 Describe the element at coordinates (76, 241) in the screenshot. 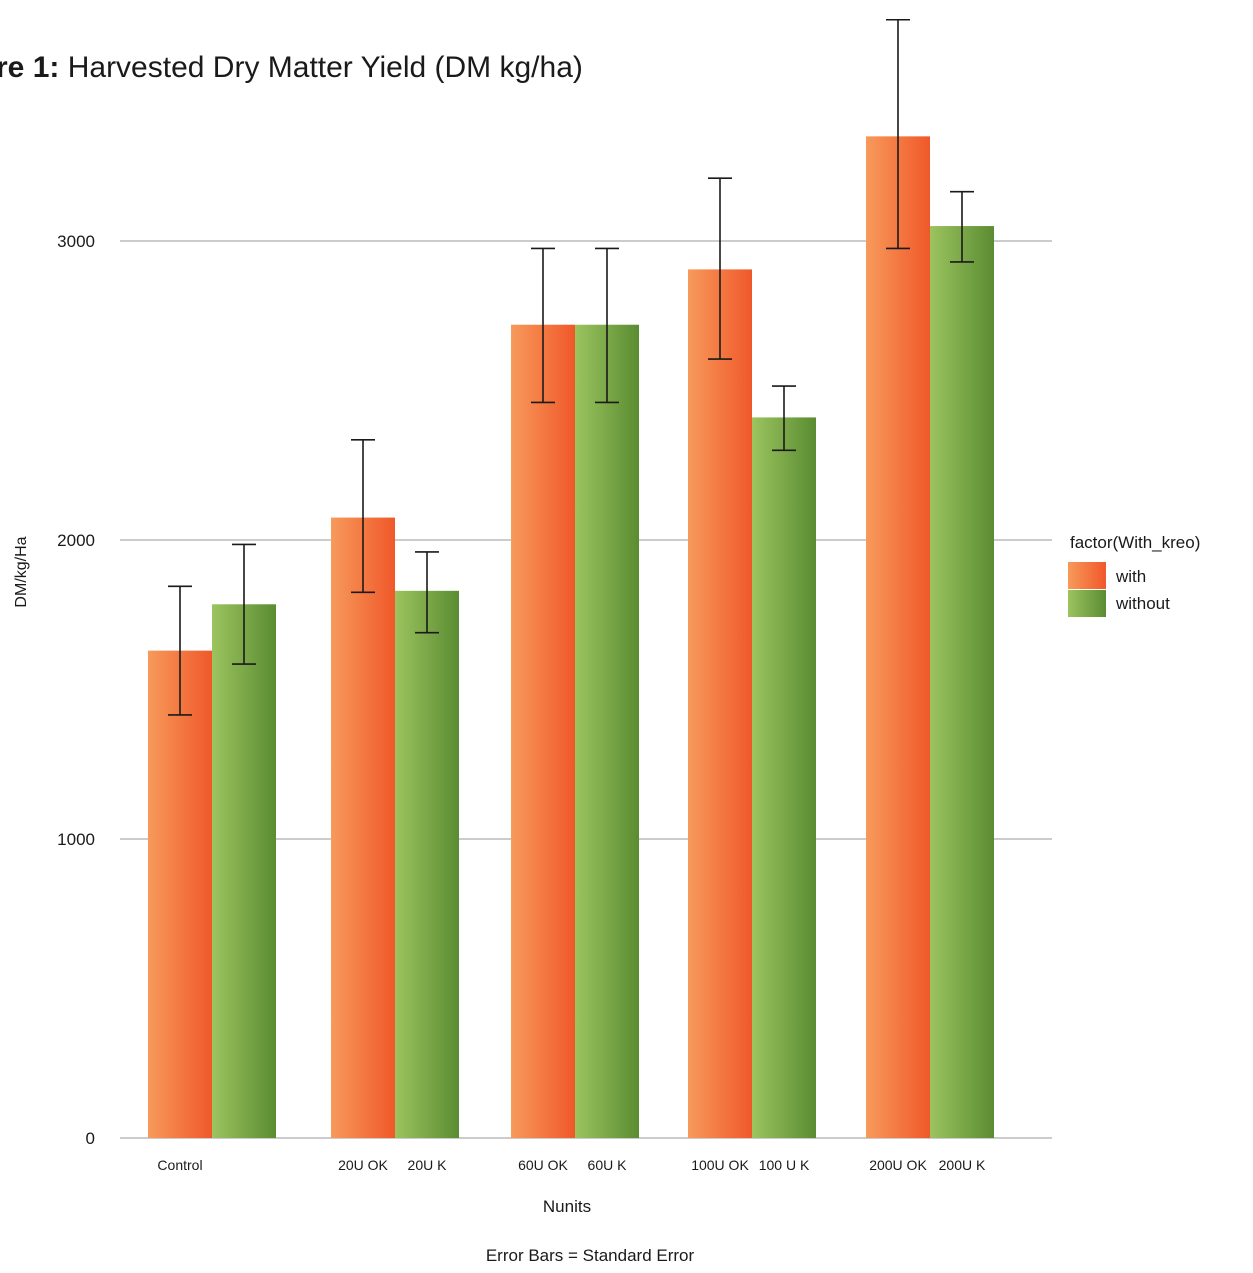

I see `y-tick-label: 3000` at that location.